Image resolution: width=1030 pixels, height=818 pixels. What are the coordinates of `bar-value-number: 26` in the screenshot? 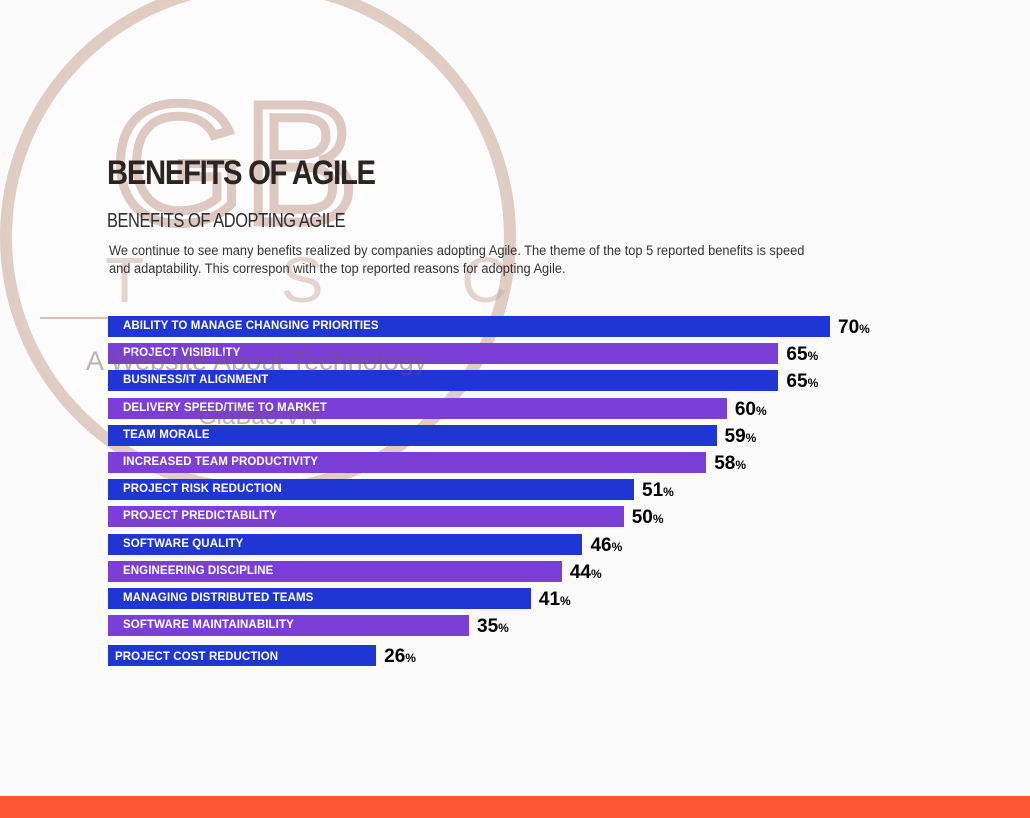 It's located at (395, 657).